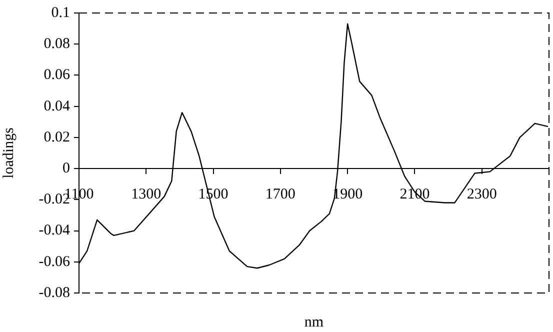 The image size is (553, 332). What do you see at coordinates (57, 44) in the screenshot?
I see `y-tick-label: 0.08` at bounding box center [57, 44].